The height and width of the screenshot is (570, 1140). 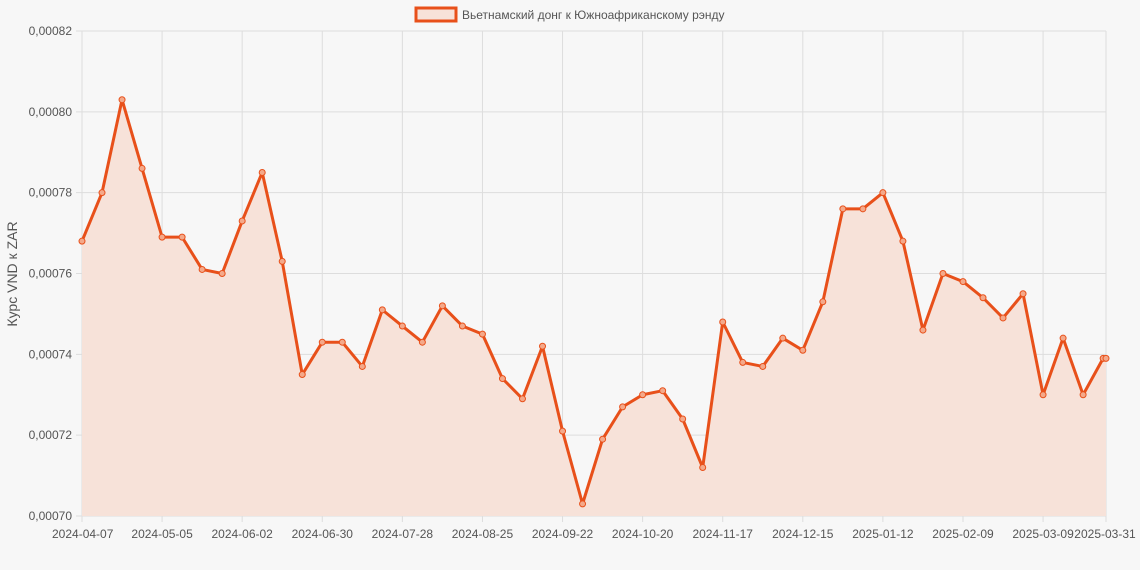 What do you see at coordinates (483, 534) in the screenshot?
I see `x-tick-label: 2024-08-25` at bounding box center [483, 534].